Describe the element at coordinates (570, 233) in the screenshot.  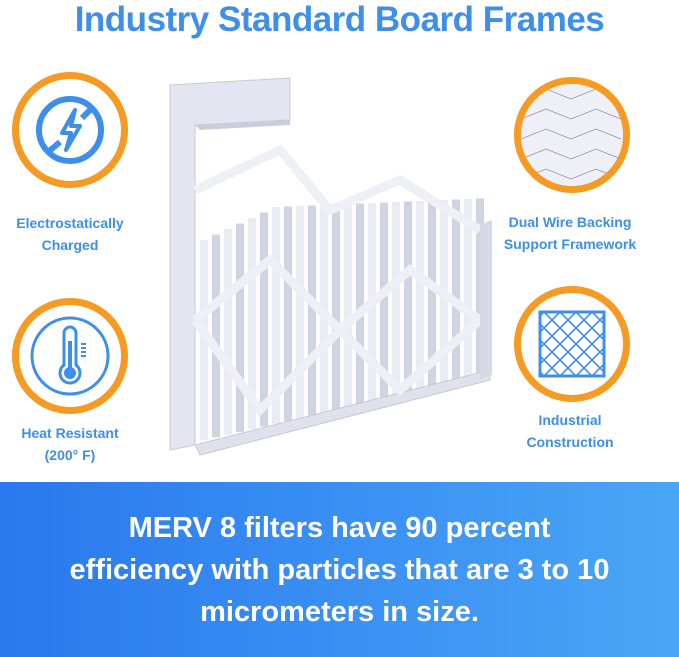
I see `feature-label-wire: Dual Wire Backing Support Framework` at that location.